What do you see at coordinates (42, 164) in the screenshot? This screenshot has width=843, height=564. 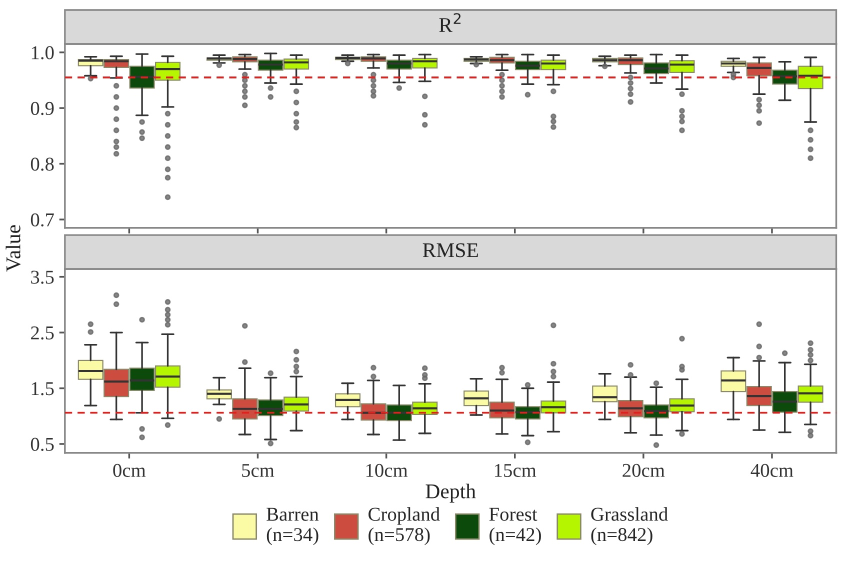 I see `y-tick-label: 0.8` at bounding box center [42, 164].